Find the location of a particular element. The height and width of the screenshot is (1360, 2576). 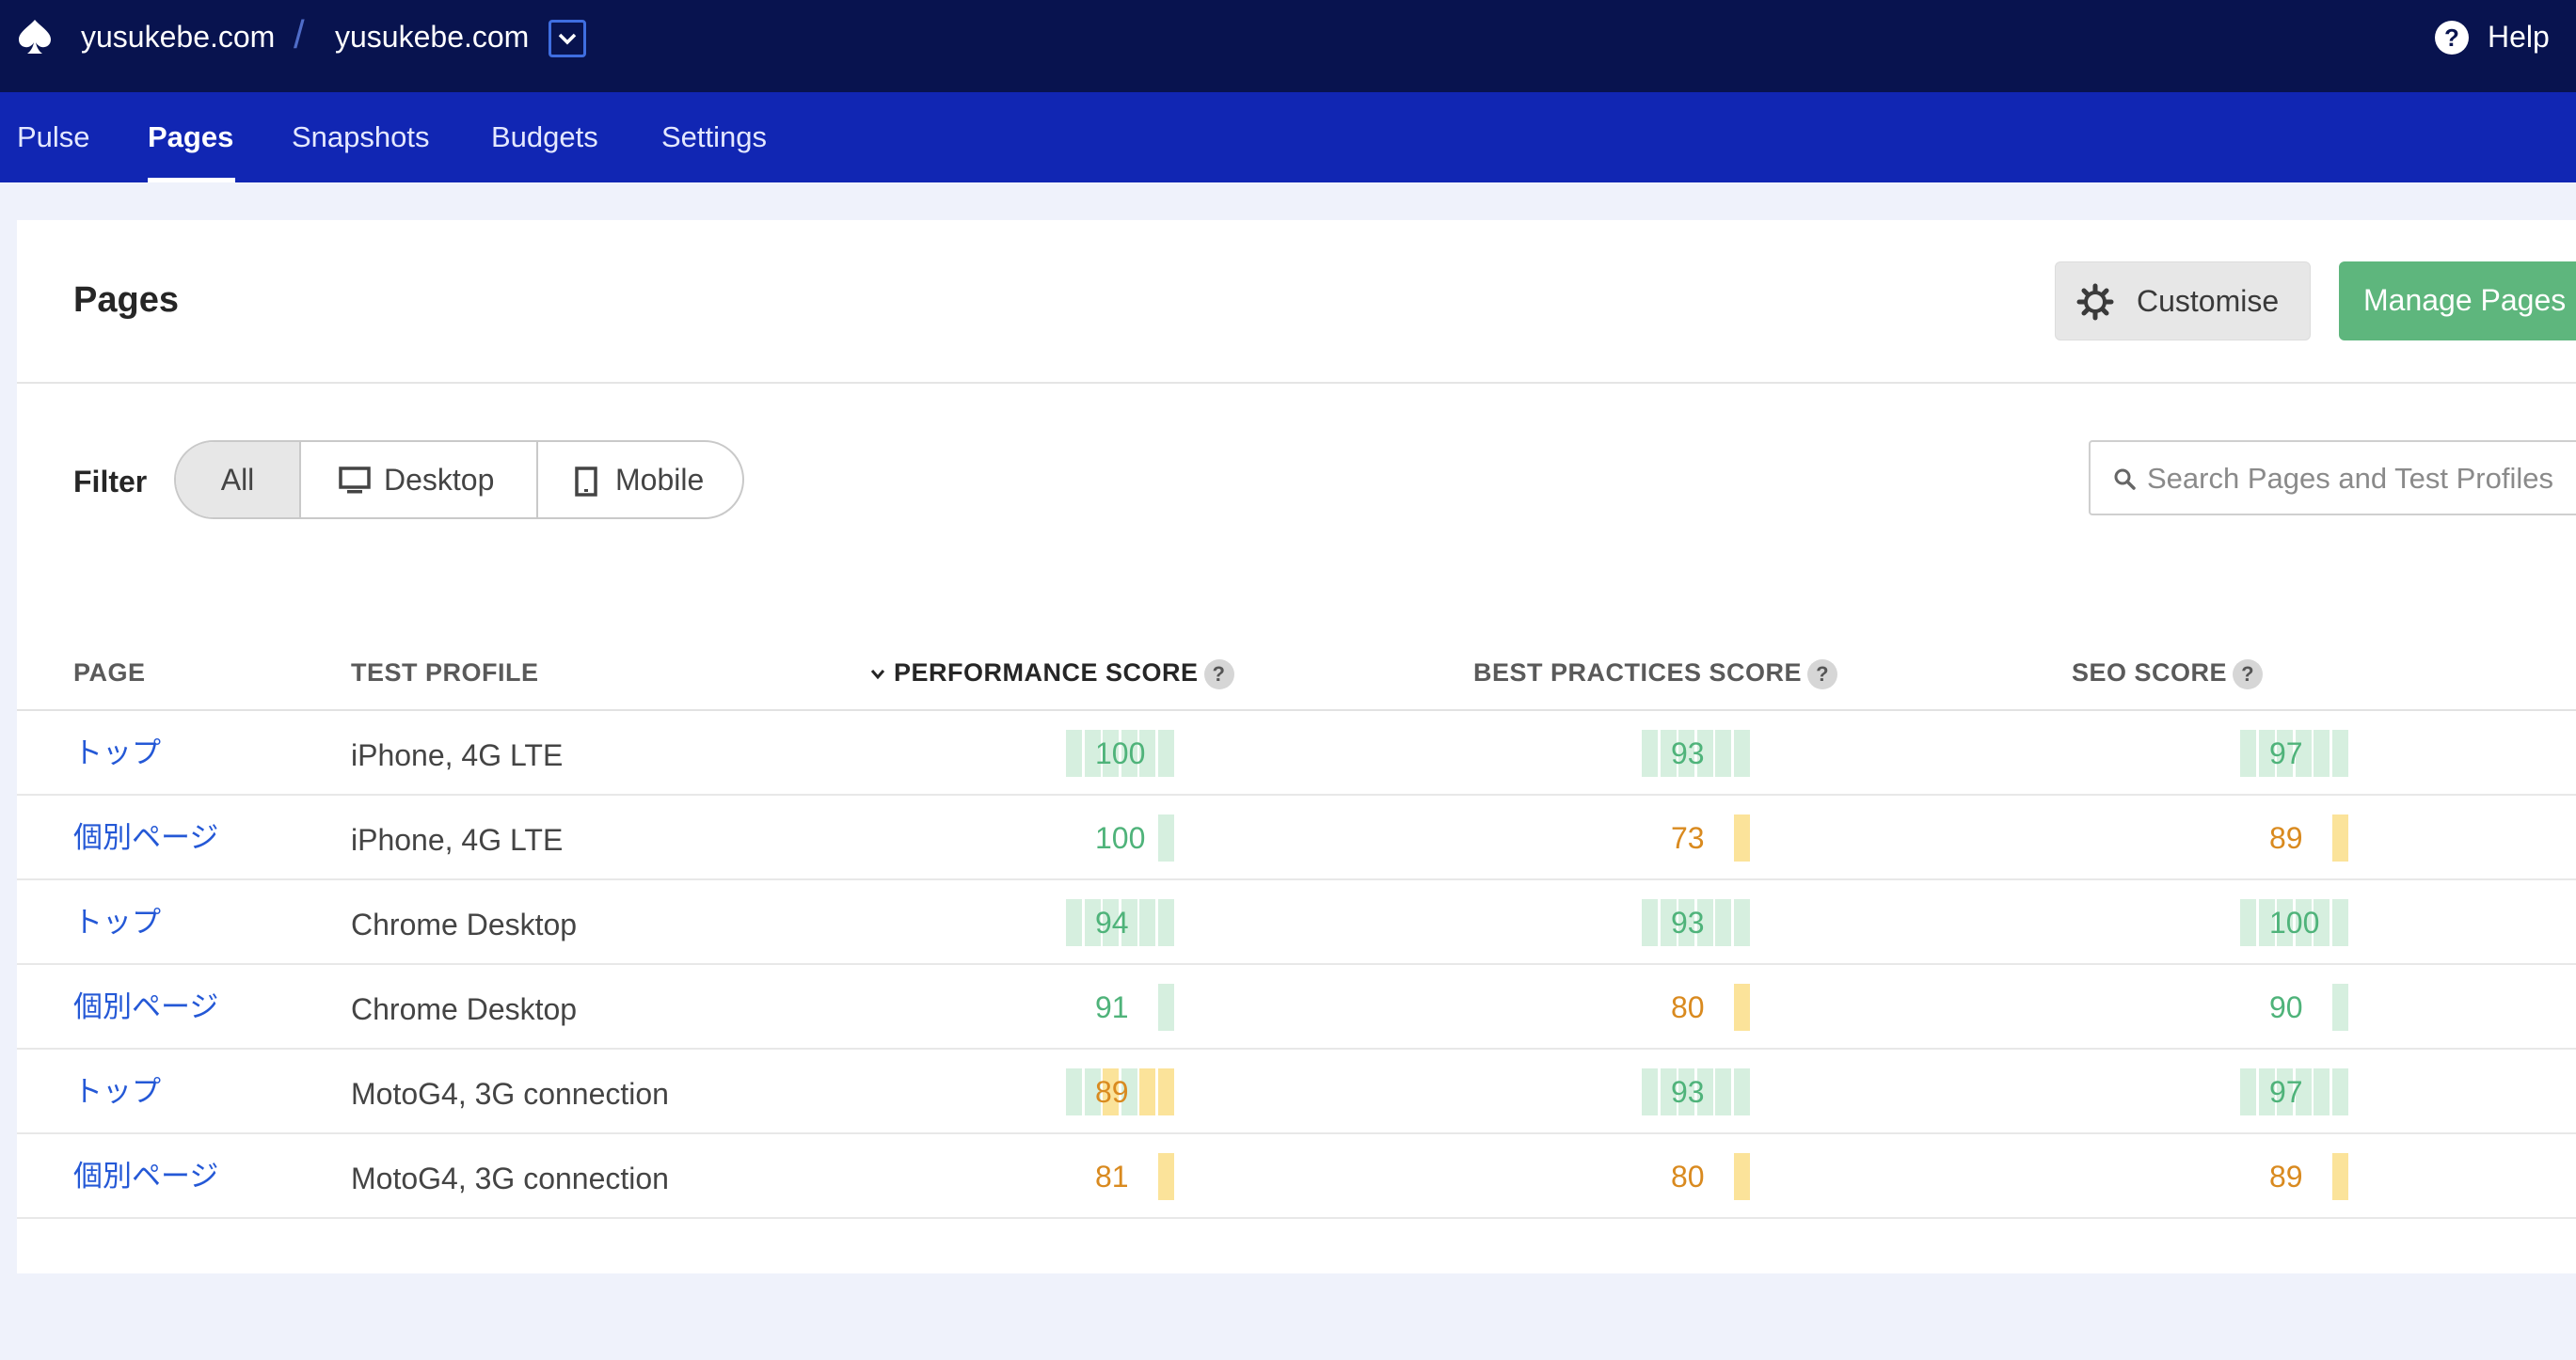

nav-pulse: Pulse is located at coordinates (53, 136).